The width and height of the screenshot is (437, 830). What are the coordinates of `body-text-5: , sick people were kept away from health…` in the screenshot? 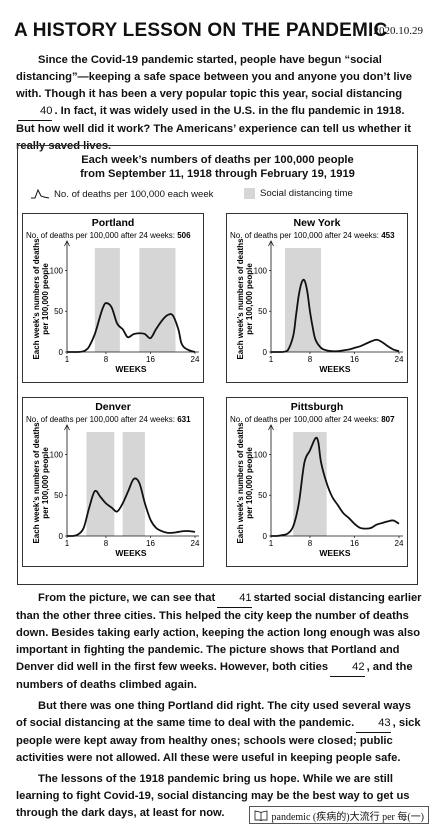 It's located at (218, 740).